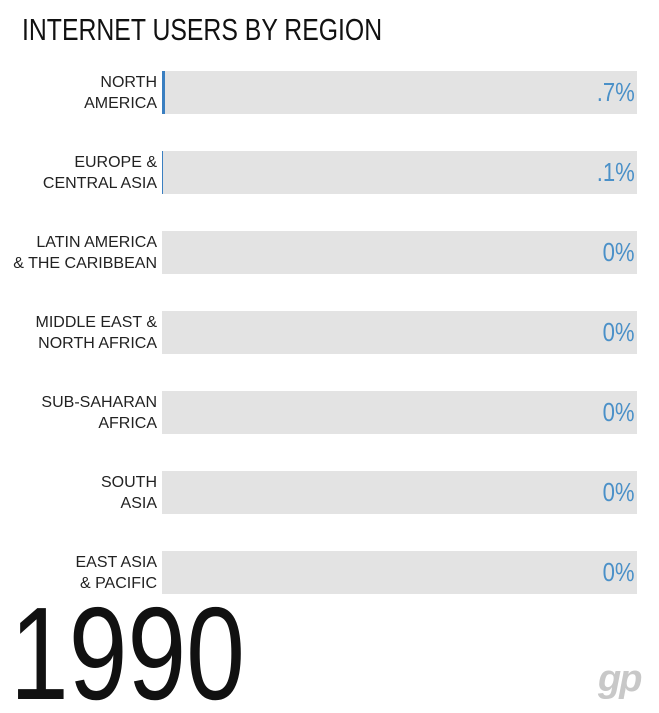 The image size is (659, 713). What do you see at coordinates (620, 679) in the screenshot?
I see `logo: gp` at bounding box center [620, 679].